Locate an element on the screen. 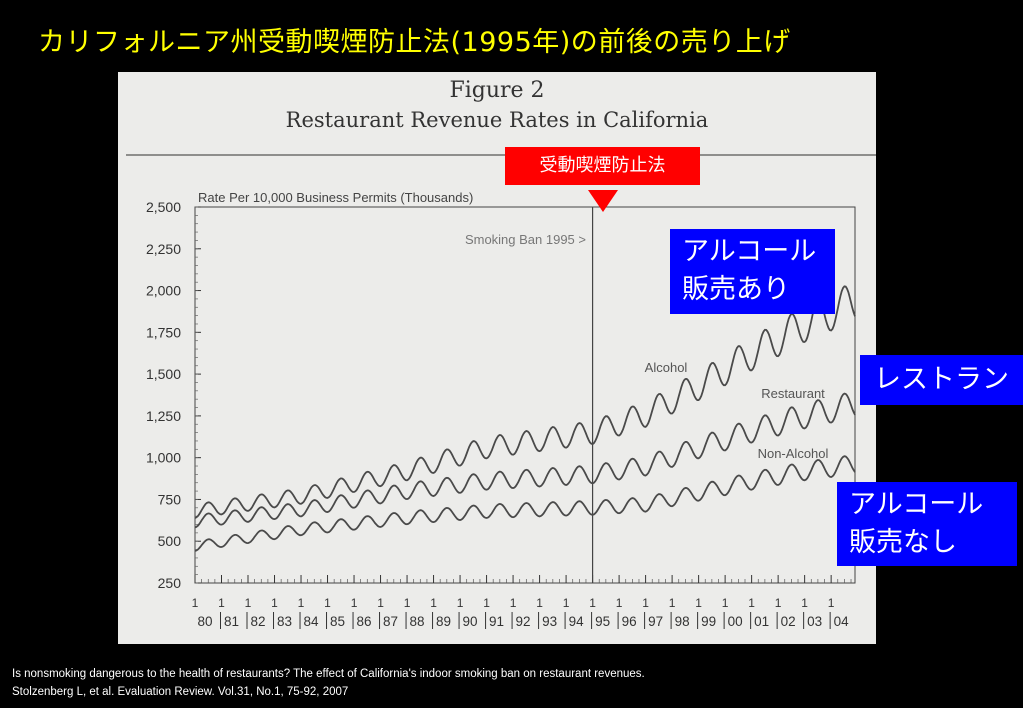 The width and height of the screenshot is (1023, 708). x-tick-year: 89 is located at coordinates (443, 621).